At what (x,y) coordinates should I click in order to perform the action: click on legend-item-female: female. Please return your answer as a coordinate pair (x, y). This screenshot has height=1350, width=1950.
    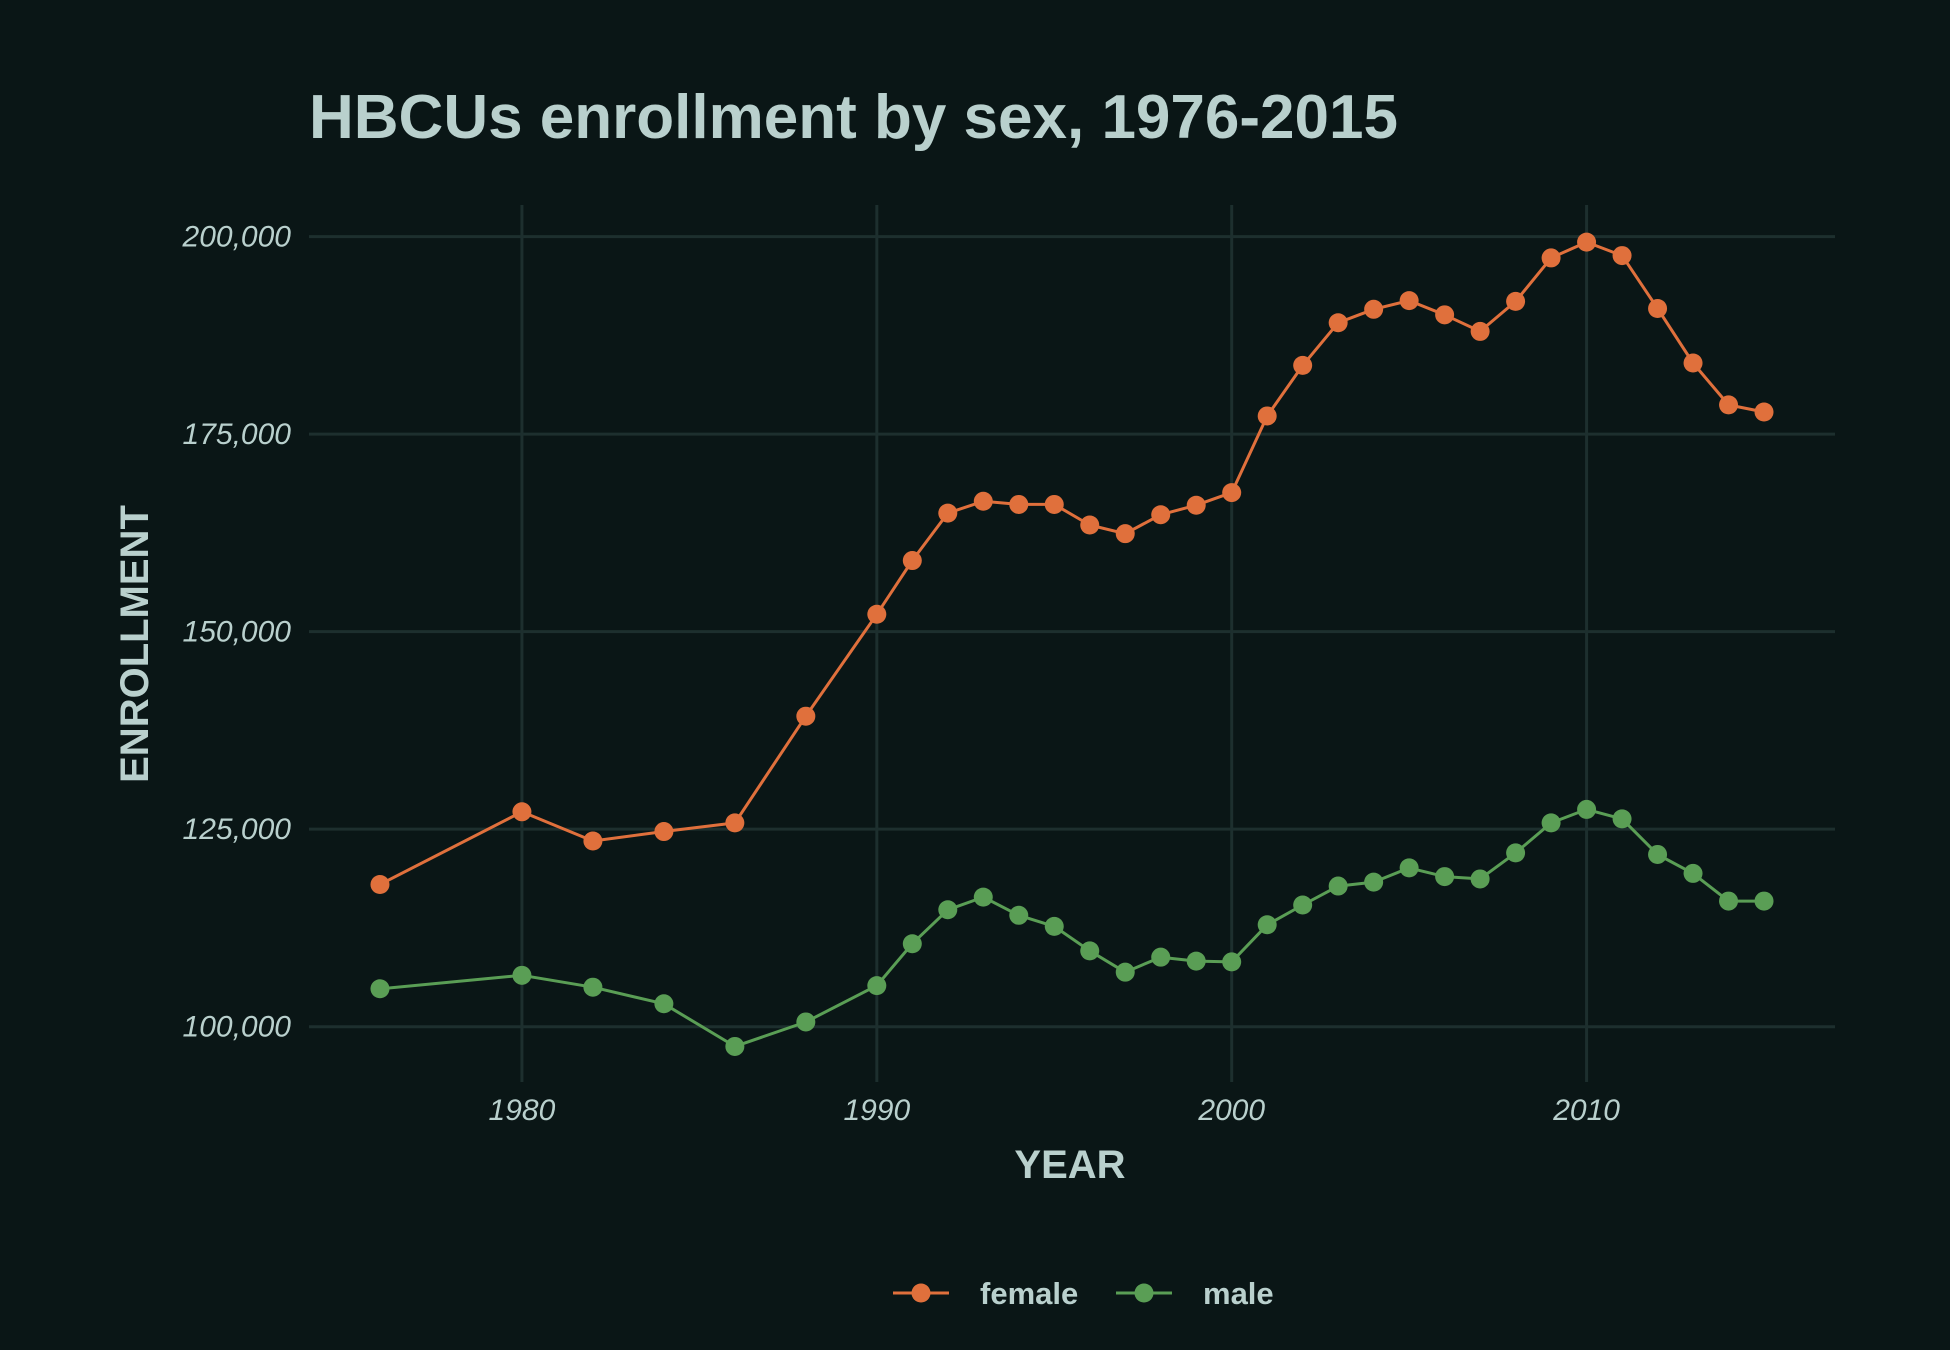
    Looking at the image, I should click on (985, 1293).